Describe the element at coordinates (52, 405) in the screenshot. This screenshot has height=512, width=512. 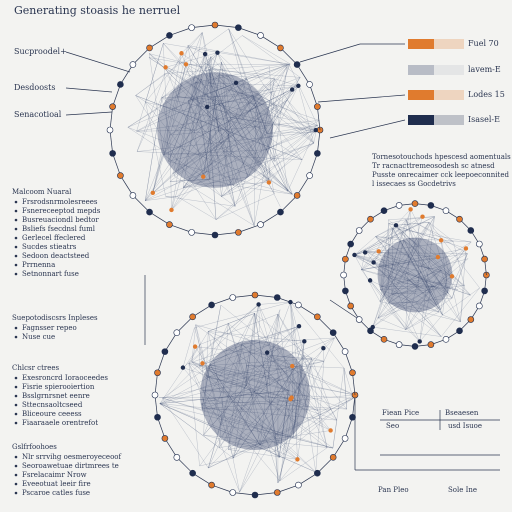
I see `list-item: Sttecnsaoltcseed` at that location.